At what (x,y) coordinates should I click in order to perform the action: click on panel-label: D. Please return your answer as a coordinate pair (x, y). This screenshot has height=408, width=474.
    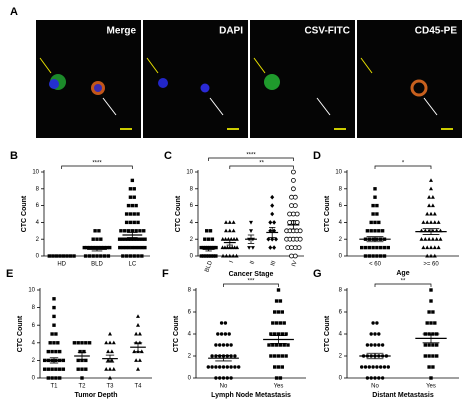
    Looking at the image, I should click on (317, 156).